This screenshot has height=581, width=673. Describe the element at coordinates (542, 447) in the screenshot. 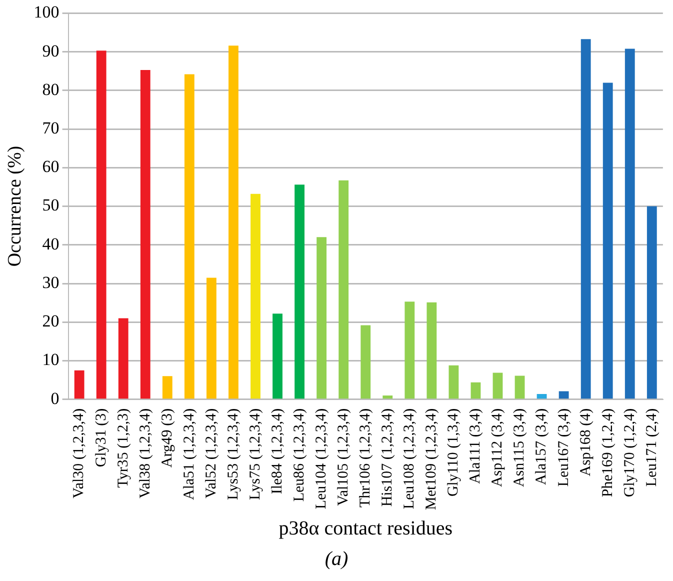

I see `x-tick-label: Ala157 (3,4)` at that location.